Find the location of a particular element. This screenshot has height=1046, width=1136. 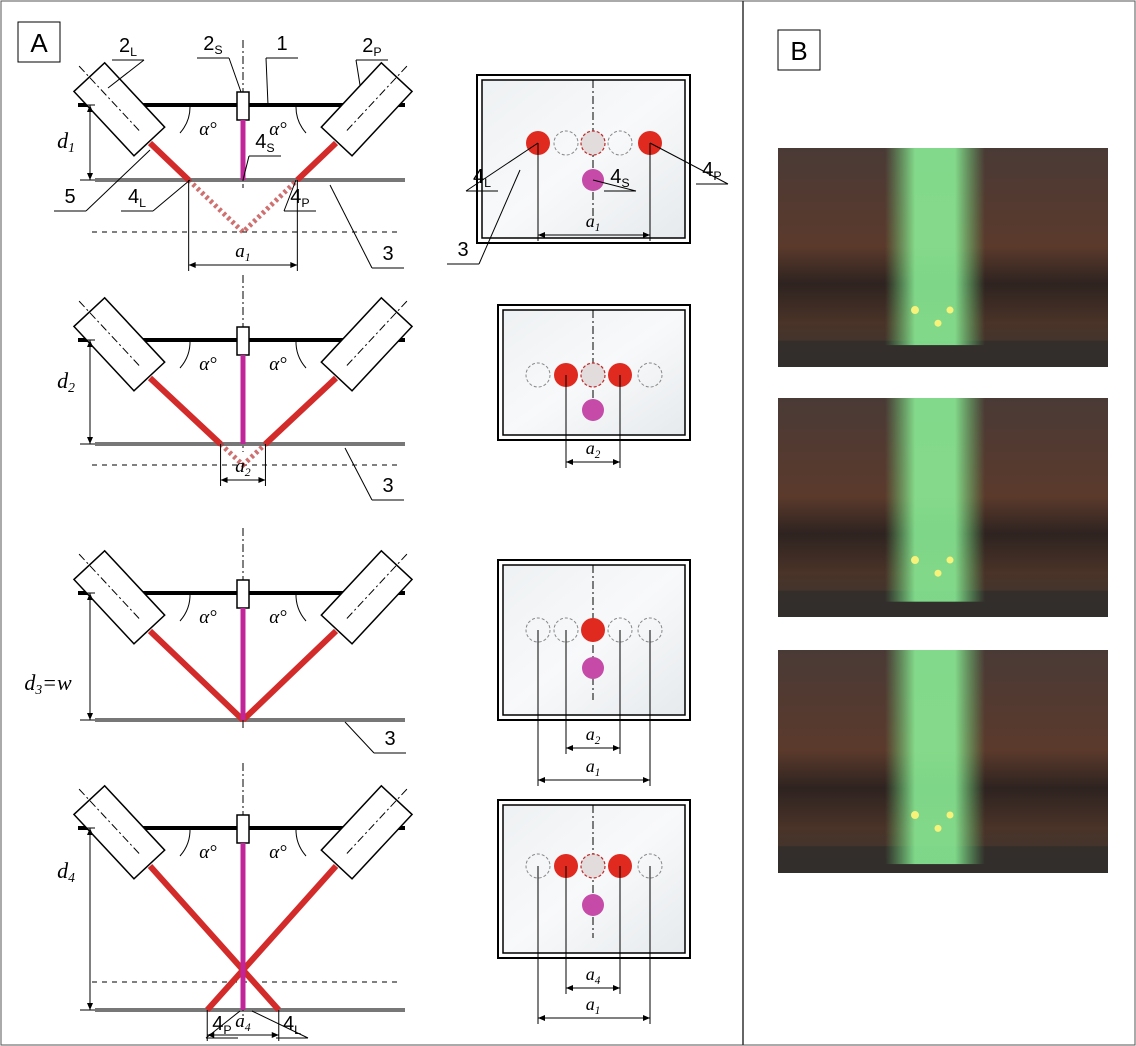

depth-label: d2 is located at coordinates (66, 381).